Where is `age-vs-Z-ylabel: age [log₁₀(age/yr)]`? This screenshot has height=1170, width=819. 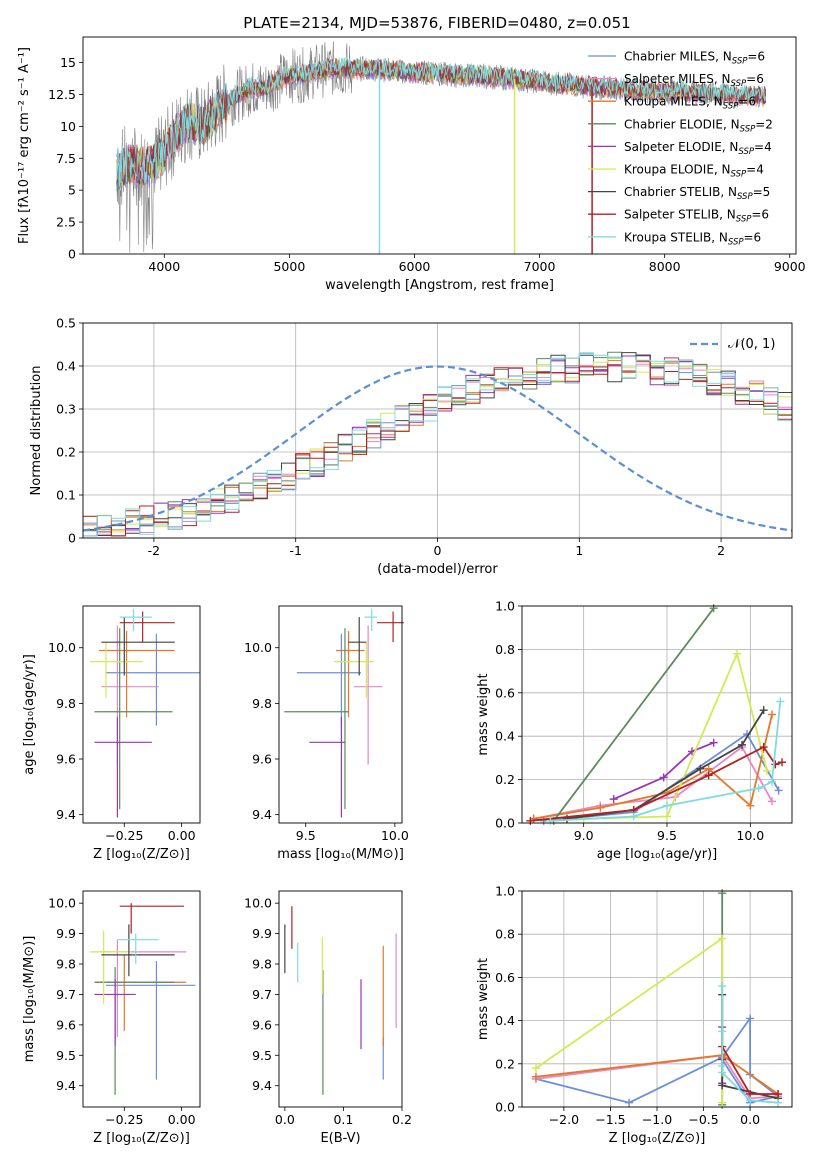 age-vs-Z-ylabel: age [log₁₀(age/yr)] is located at coordinates (29, 714).